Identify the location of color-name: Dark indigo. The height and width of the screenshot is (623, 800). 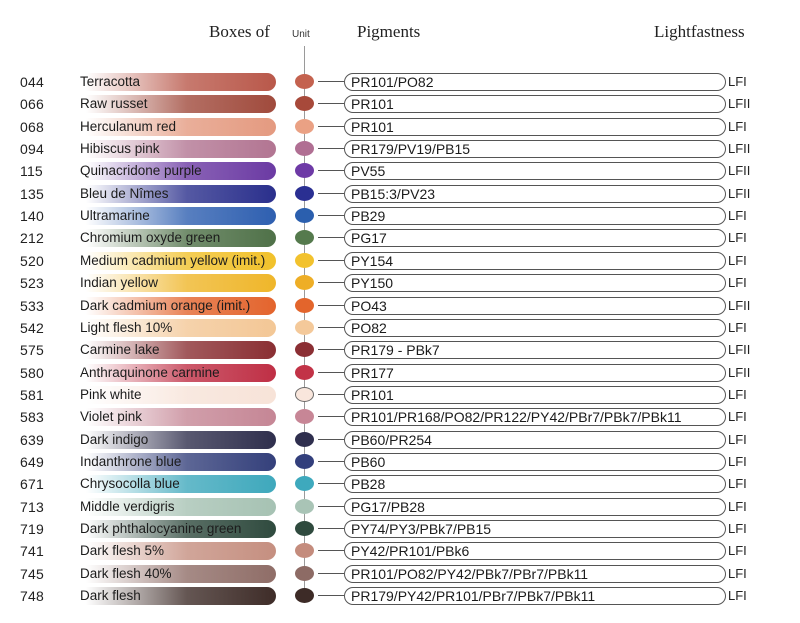
(114, 439).